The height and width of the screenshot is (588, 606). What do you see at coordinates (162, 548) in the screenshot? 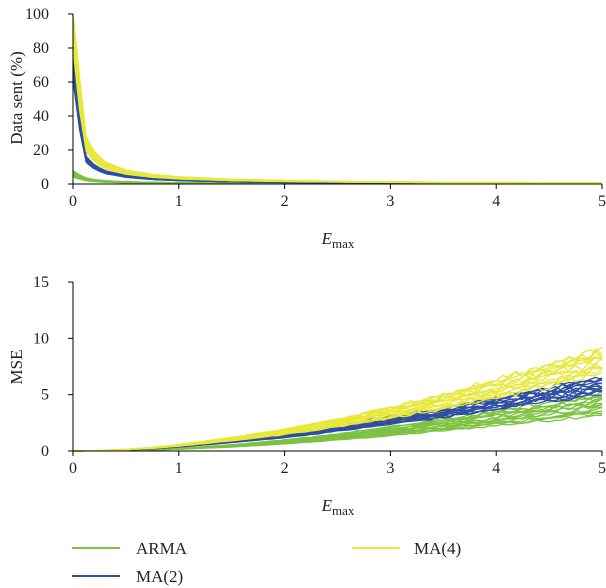
I see `legend-label-arma: ARMA` at bounding box center [162, 548].